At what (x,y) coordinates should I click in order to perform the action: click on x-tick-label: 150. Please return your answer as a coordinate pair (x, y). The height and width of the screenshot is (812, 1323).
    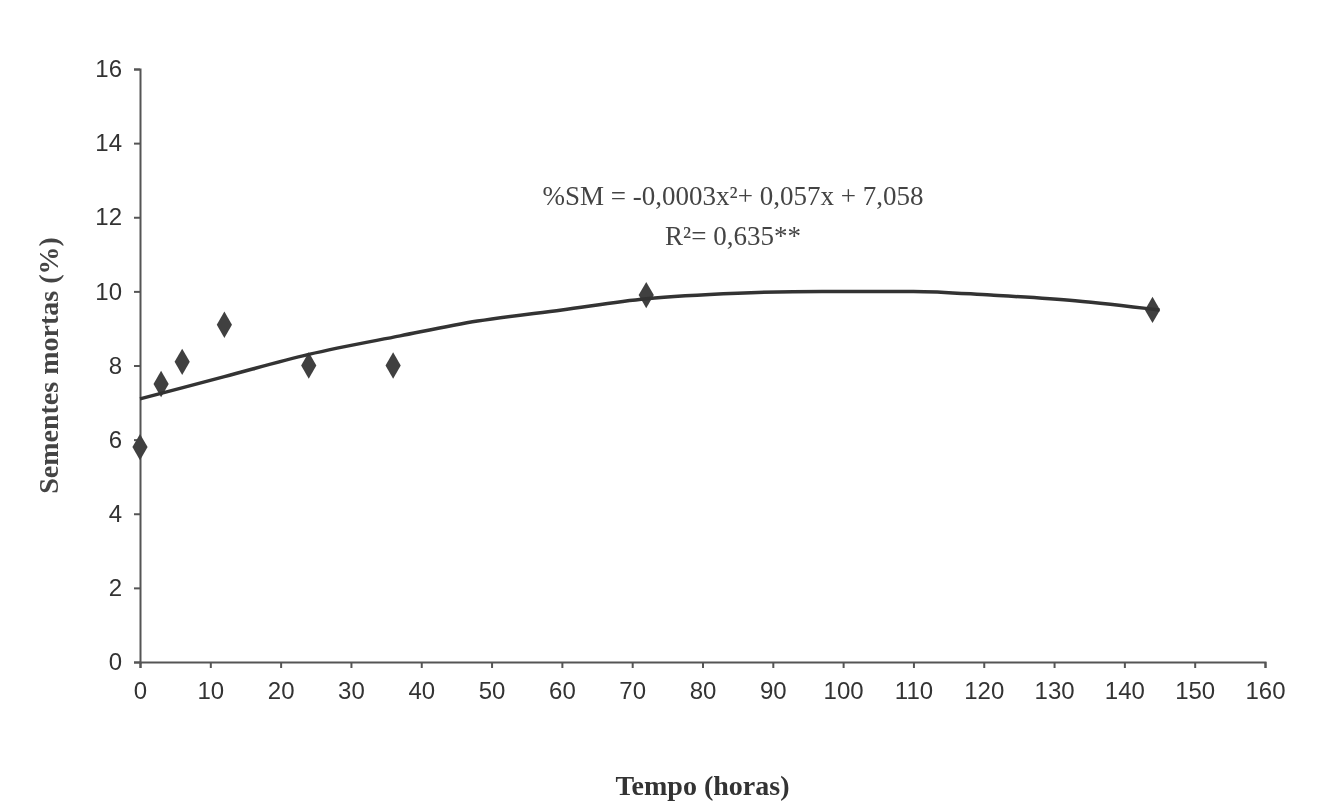
    Looking at the image, I should click on (1195, 691).